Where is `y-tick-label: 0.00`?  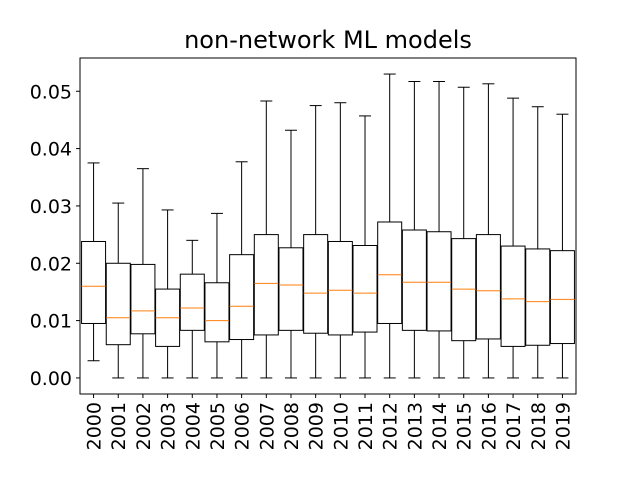 y-tick-label: 0.00 is located at coordinates (51, 379).